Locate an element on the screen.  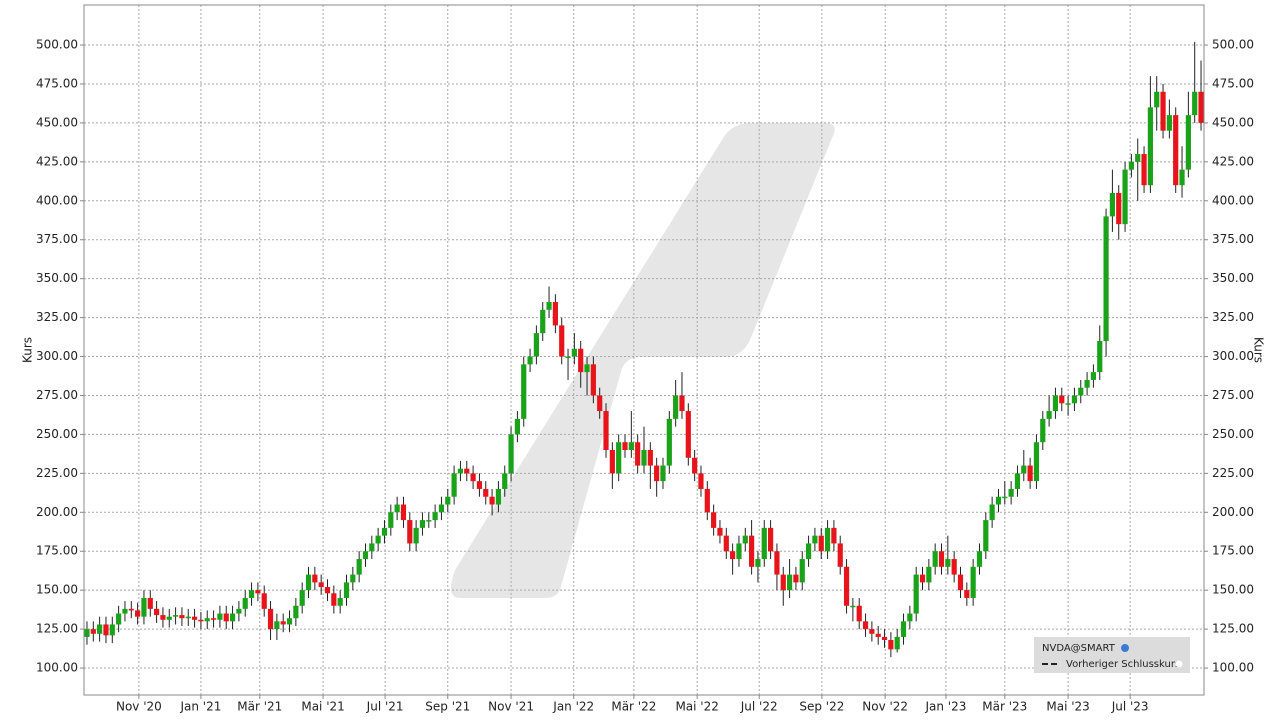
legend-box is located at coordinates (1112, 655).